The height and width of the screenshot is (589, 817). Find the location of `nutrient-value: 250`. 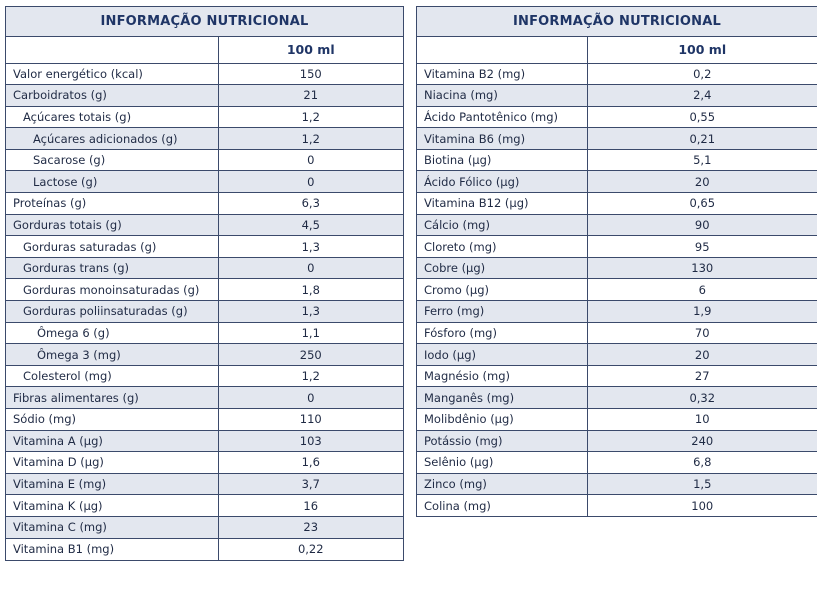

nutrient-value: 250 is located at coordinates (310, 354).